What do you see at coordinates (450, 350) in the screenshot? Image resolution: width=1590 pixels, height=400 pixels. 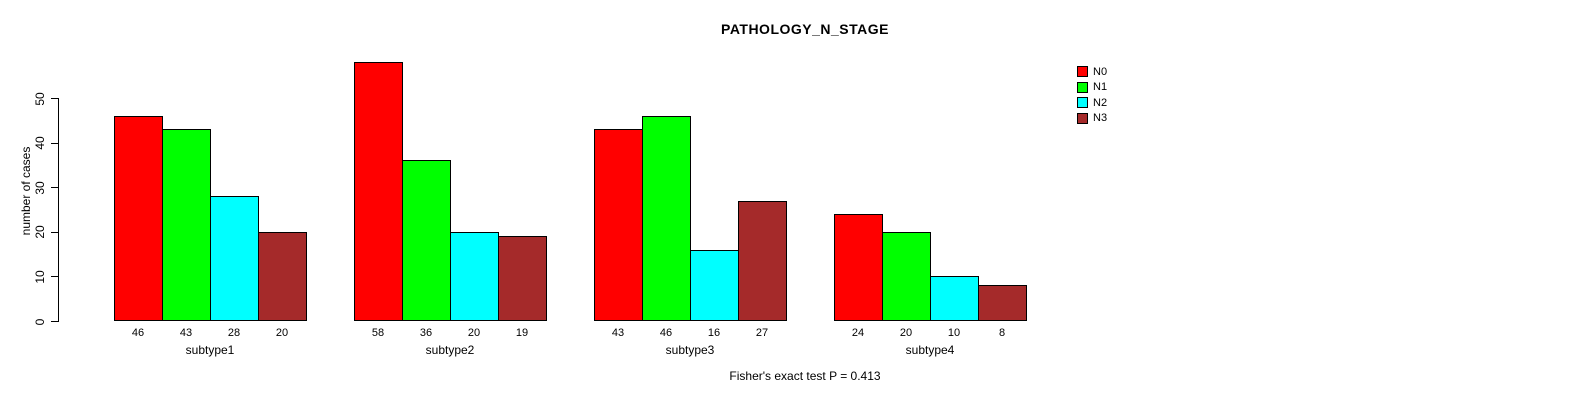 I see `group-label-subtype2: subtype2` at bounding box center [450, 350].